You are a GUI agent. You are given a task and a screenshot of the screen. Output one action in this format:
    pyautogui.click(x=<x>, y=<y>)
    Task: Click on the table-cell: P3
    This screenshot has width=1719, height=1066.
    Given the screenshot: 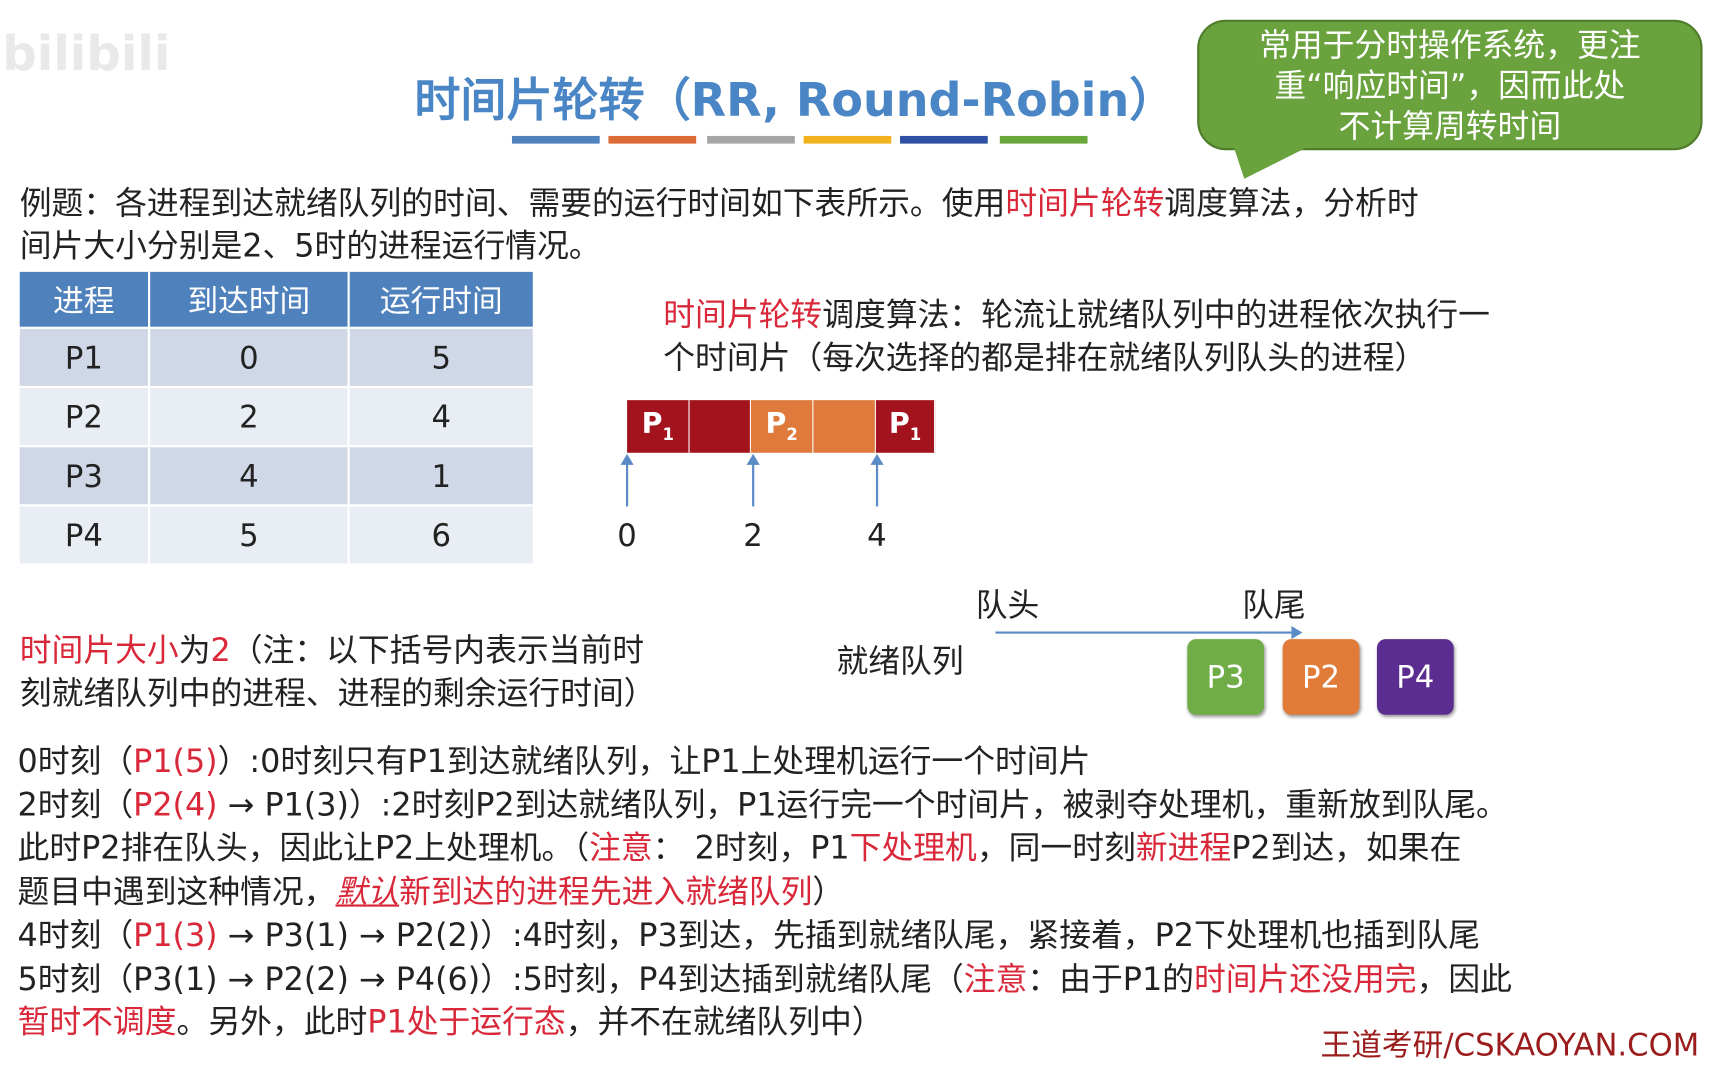 What is the action you would take?
    pyautogui.click(x=85, y=475)
    